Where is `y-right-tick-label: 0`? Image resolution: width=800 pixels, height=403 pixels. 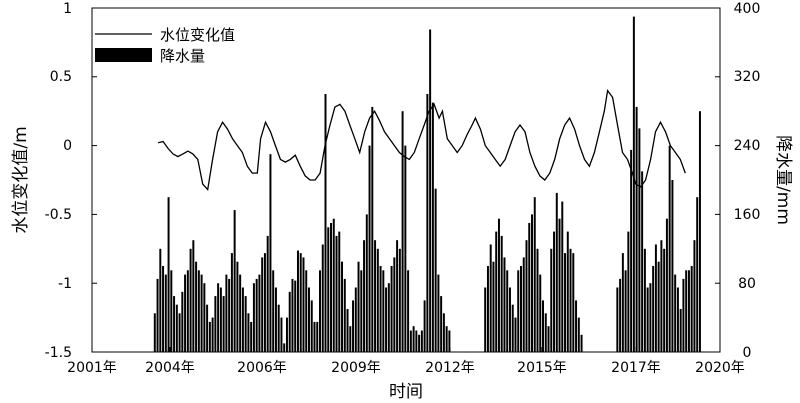 y-right-tick-label: 0 is located at coordinates (747, 353).